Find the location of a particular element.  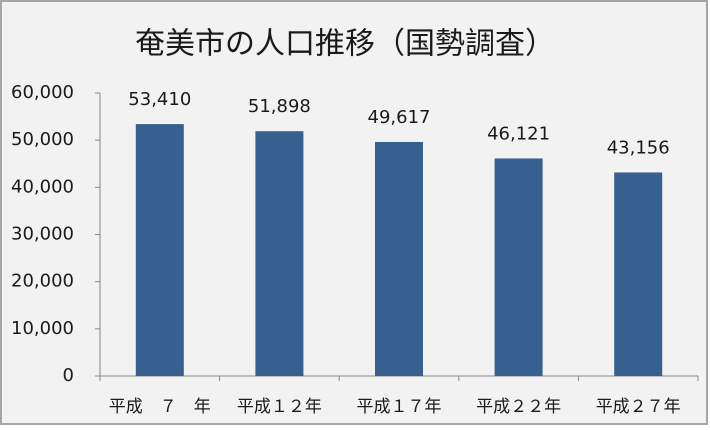

y-tick-label: 50,000 is located at coordinates (42, 139).